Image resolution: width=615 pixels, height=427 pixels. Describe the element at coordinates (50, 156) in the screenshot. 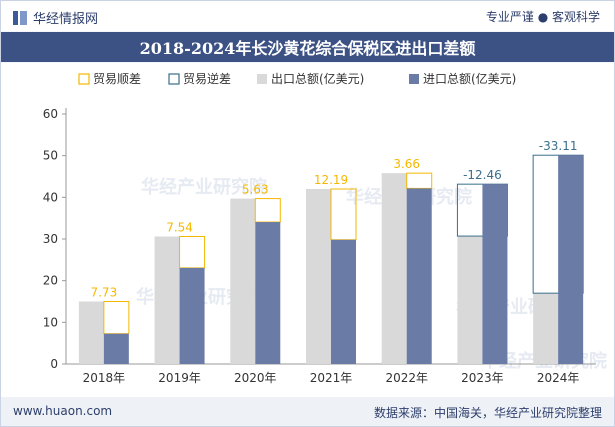

I see `y-tick-label: 50` at that location.